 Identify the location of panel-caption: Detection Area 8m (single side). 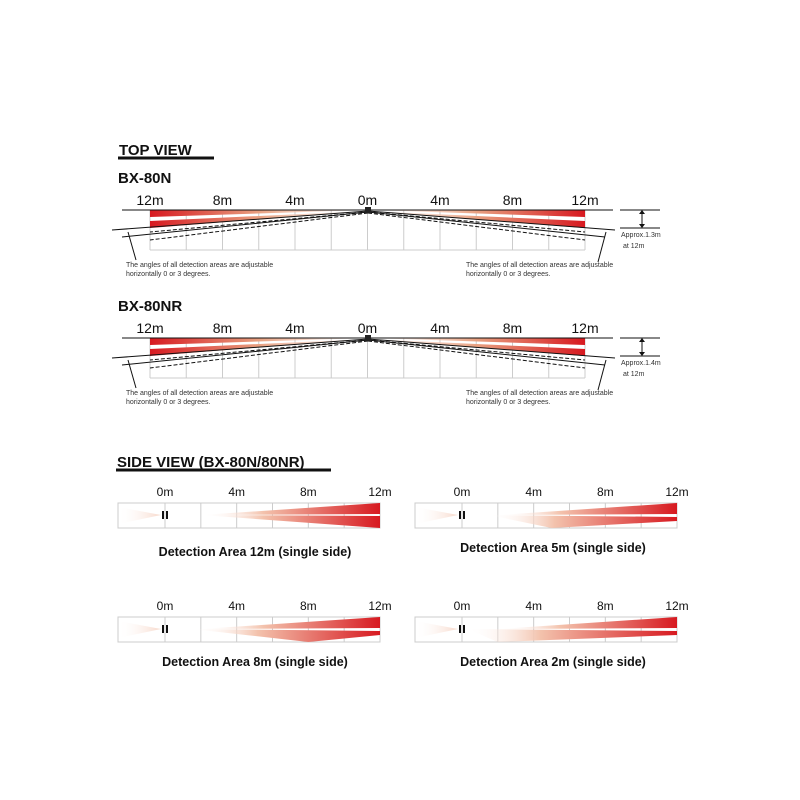
(255, 662).